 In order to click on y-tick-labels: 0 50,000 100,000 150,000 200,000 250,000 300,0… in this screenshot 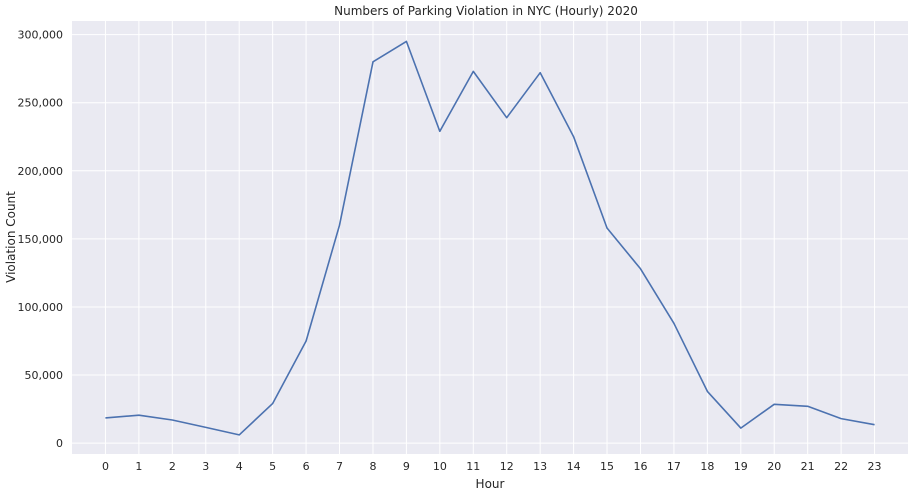, I will do `click(41, 239)`.